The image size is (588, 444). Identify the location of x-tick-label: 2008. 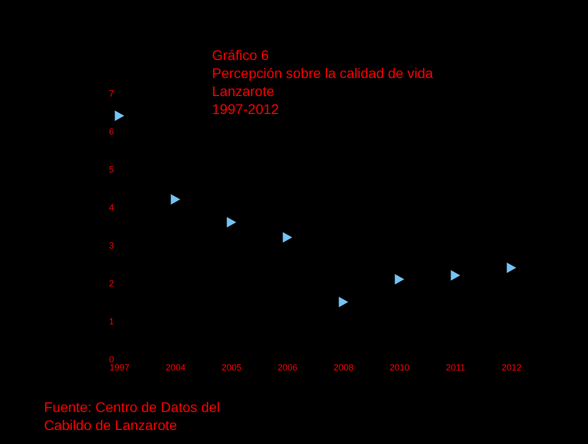
(343, 367).